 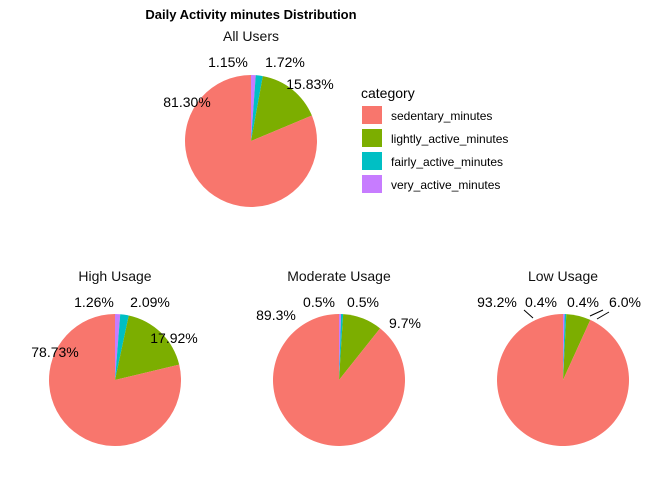 I want to click on legend-swatch-fairly-active-minutes, so click(x=372, y=161).